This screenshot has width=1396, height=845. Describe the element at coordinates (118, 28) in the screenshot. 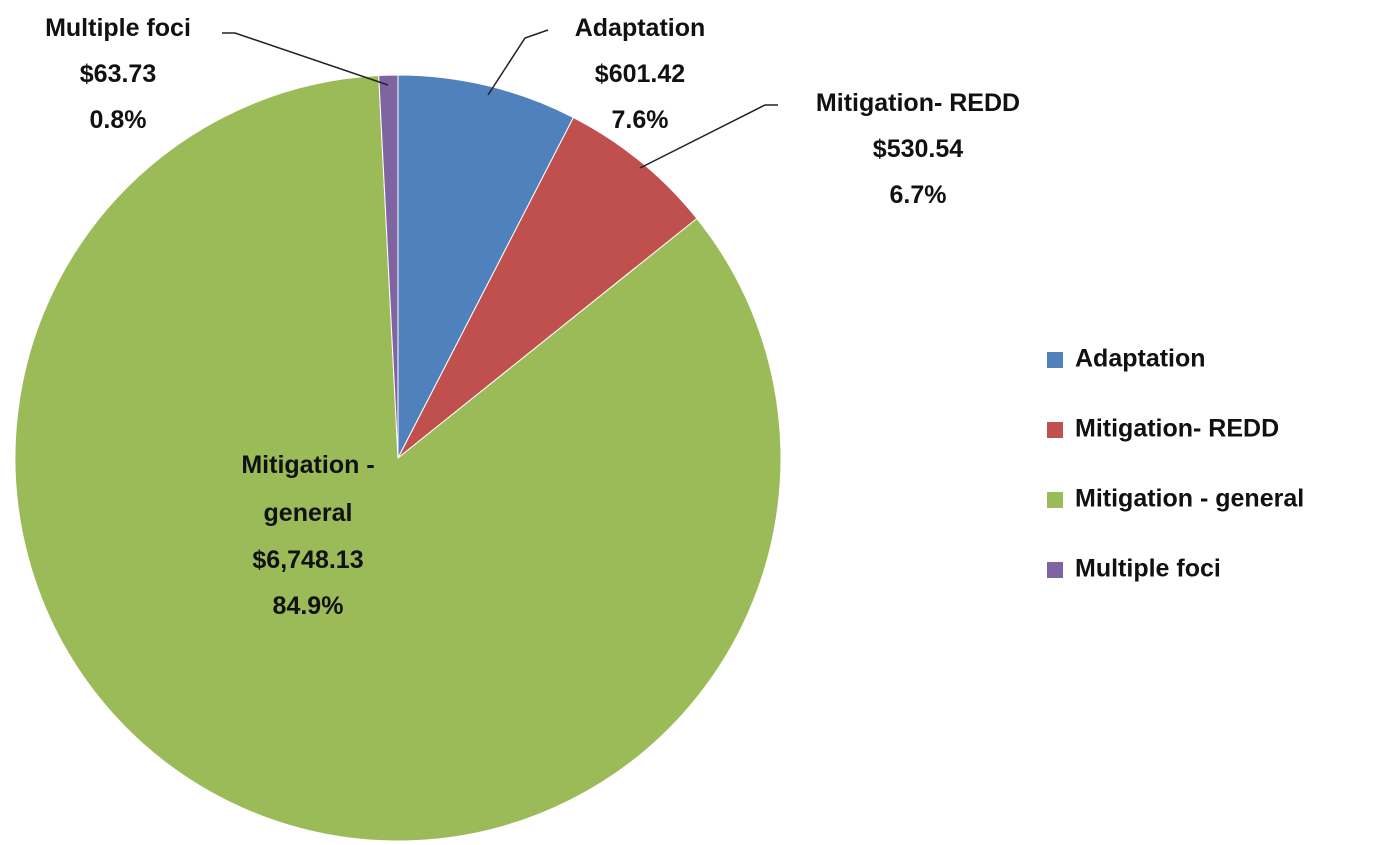

I see `label-category: Multiple foci` at that location.